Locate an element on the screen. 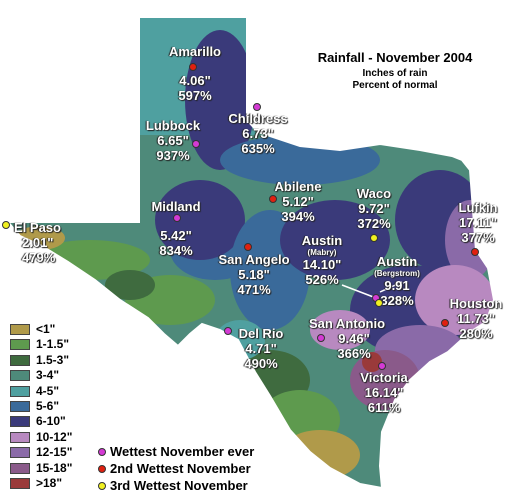 The image size is (518, 502). map-title: Rainfall - November 2004 is located at coordinates (395, 57).